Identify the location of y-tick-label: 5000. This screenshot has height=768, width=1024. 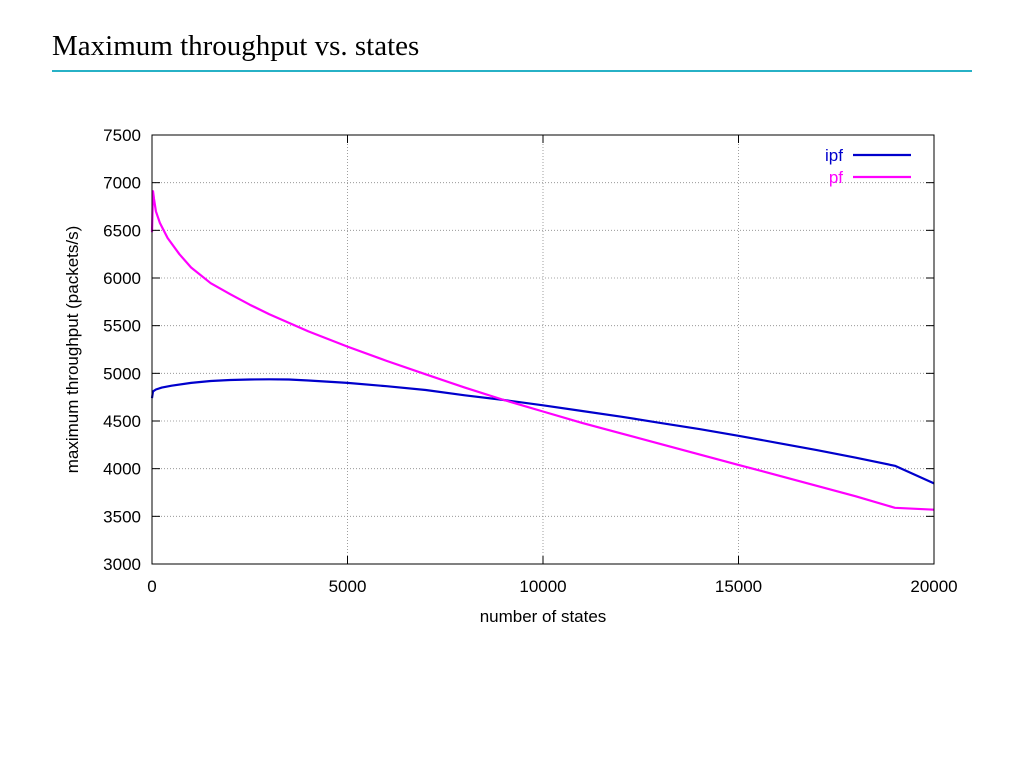
(122, 373).